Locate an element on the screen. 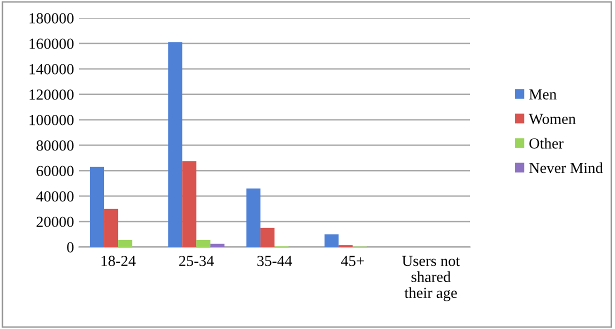 This screenshot has width=615, height=329. y-tick-label: 100000 is located at coordinates (52, 120).